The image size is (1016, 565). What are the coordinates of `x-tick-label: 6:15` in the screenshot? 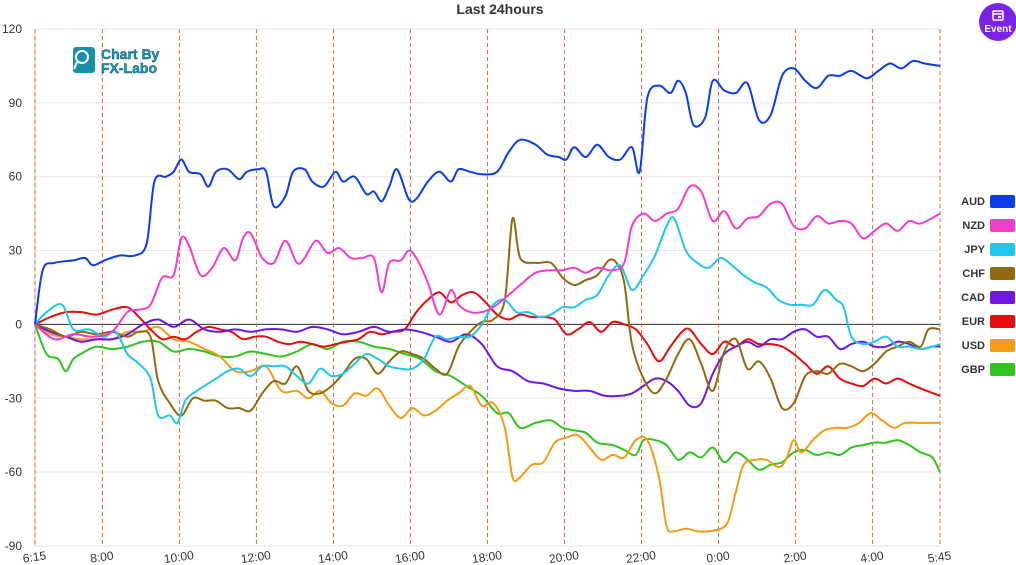 It's located at (34, 556).